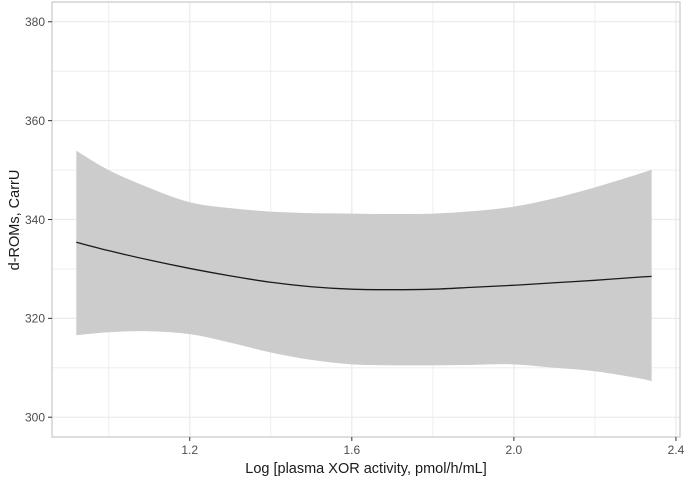 The width and height of the screenshot is (685, 482). I want to click on y-axis-title: d-ROMs, CarrU, so click(15, 220).